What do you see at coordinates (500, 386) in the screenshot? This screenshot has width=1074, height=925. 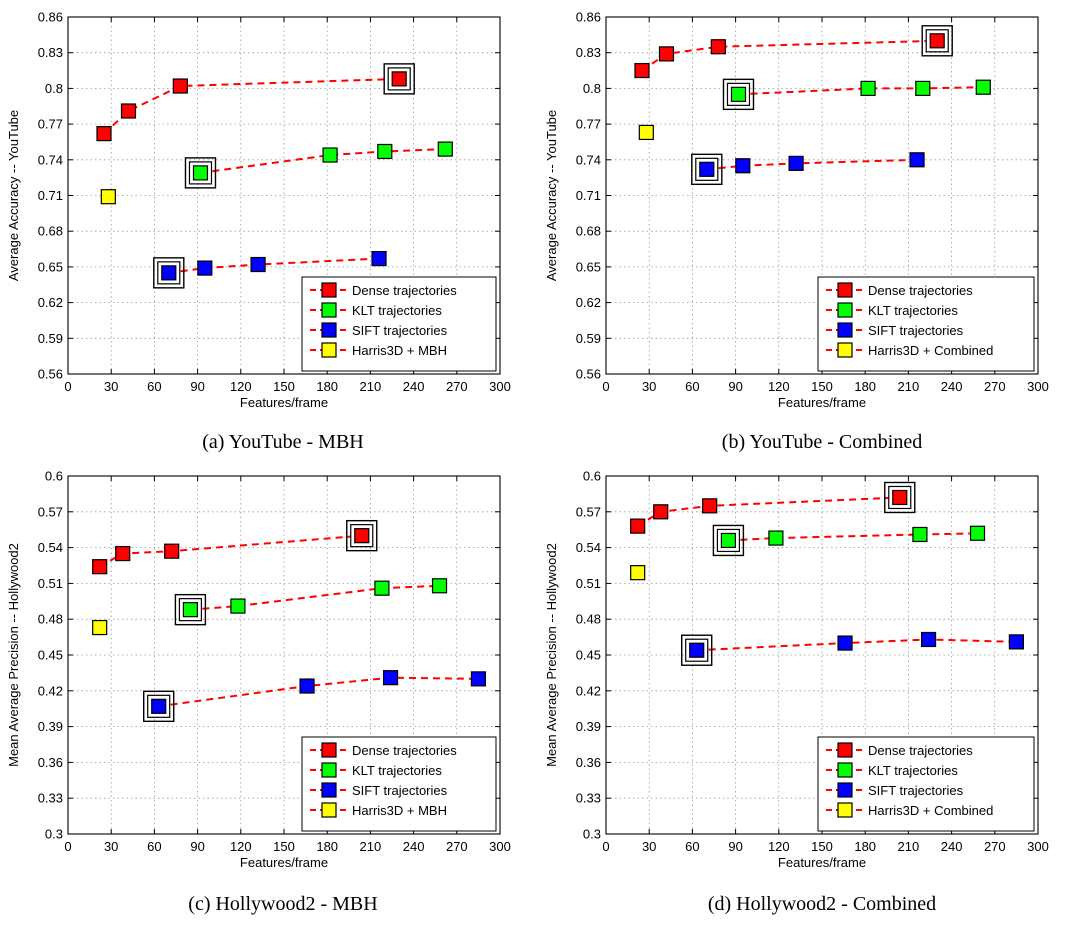 I see `x-tick-label: 300` at bounding box center [500, 386].